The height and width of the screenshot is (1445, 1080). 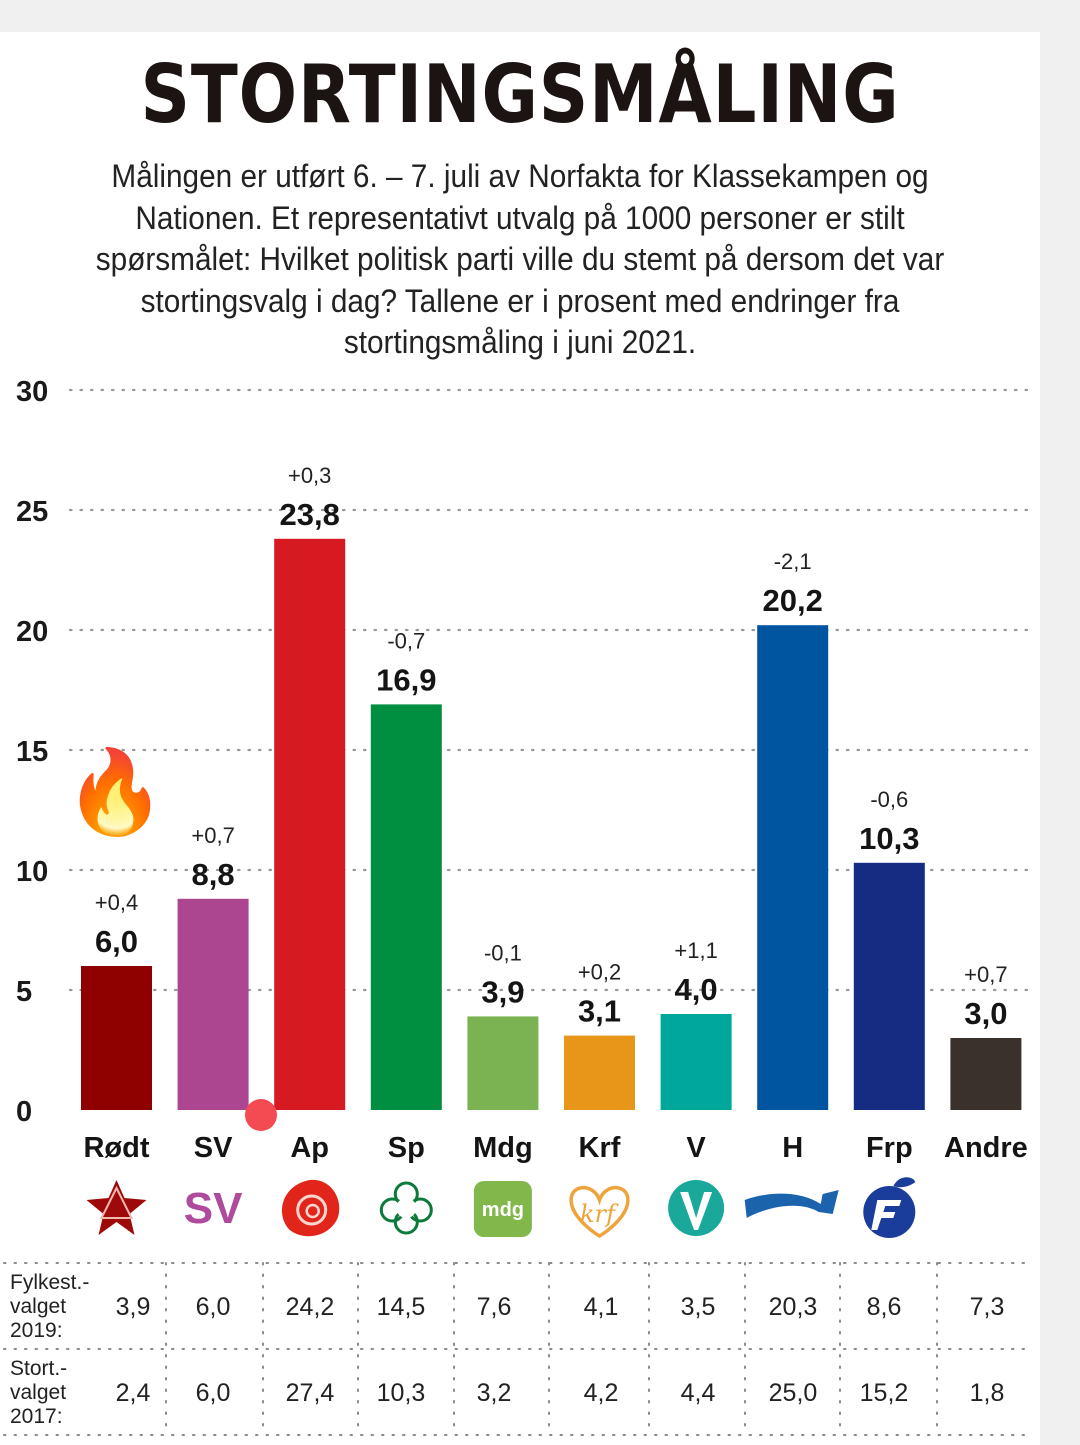 I want to click on bar-rødt, so click(x=116, y=1038).